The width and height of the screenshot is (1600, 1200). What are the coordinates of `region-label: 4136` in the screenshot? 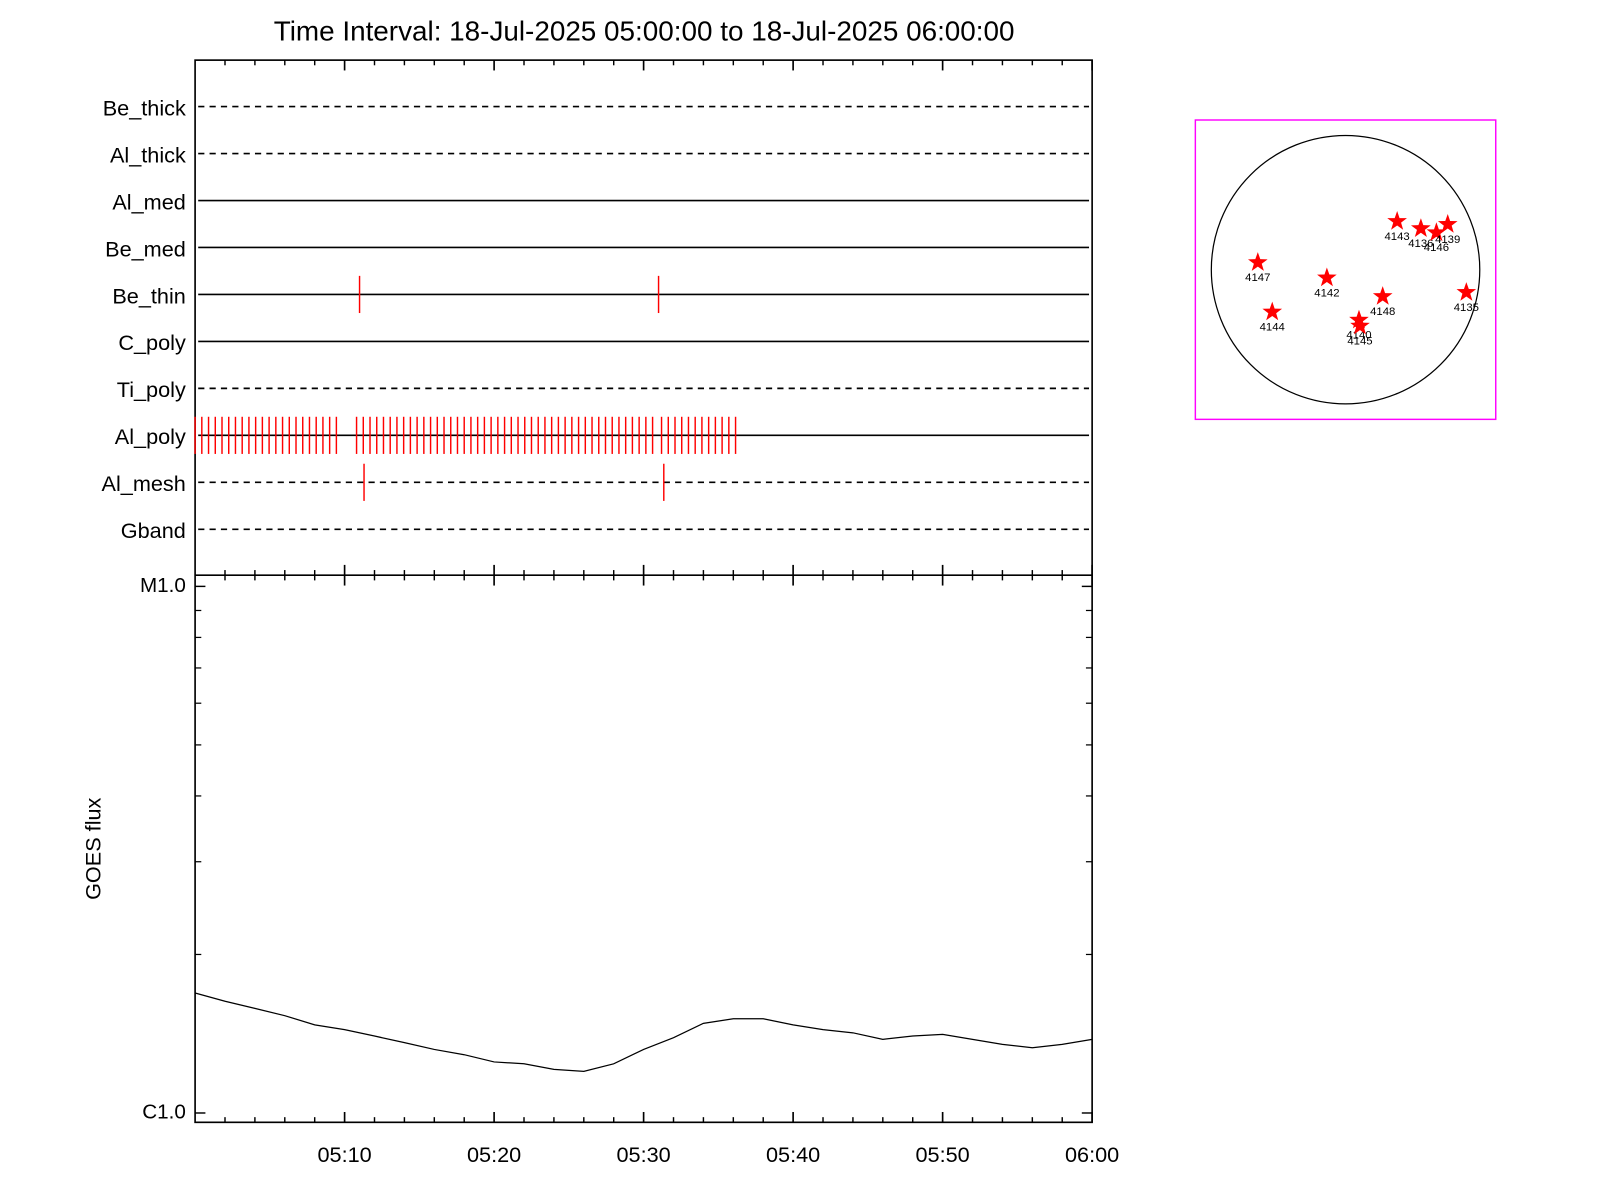 It's located at (1420, 244).